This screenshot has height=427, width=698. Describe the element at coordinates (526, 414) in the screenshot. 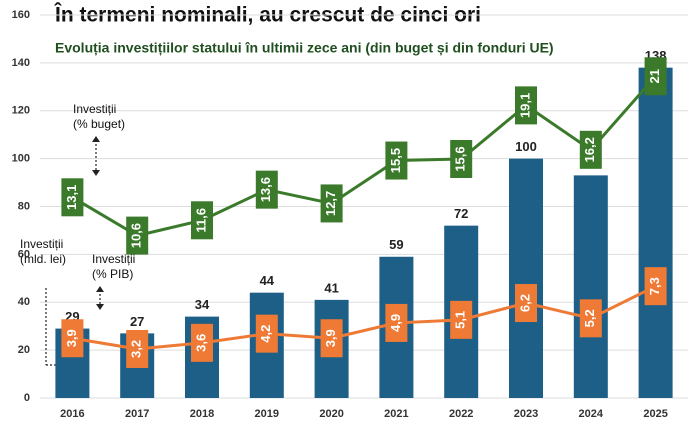

I see `x-tick-label: 2023` at that location.